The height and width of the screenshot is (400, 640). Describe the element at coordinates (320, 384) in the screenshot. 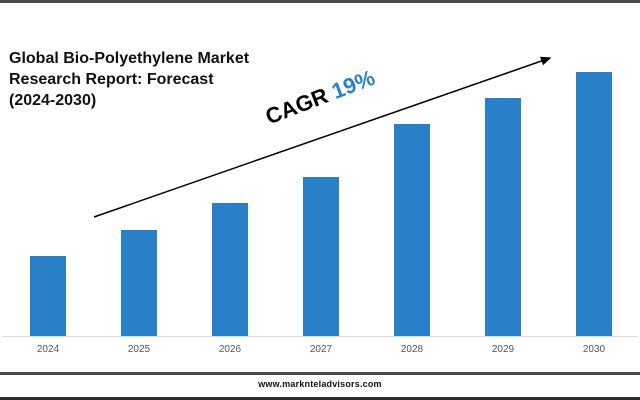

I see `footer-website: www.marknteladvisors.com` at that location.